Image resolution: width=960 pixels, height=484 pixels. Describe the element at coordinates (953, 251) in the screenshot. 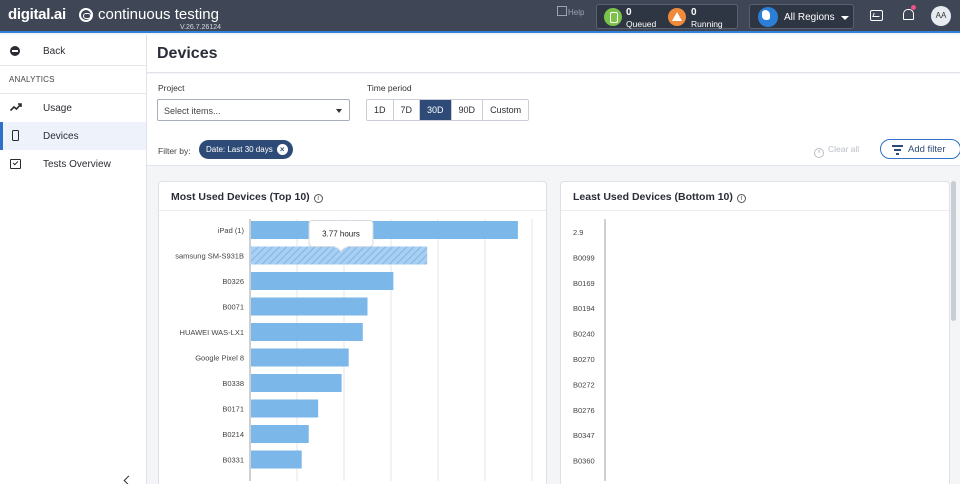

I see `page-scrollbar` at that location.